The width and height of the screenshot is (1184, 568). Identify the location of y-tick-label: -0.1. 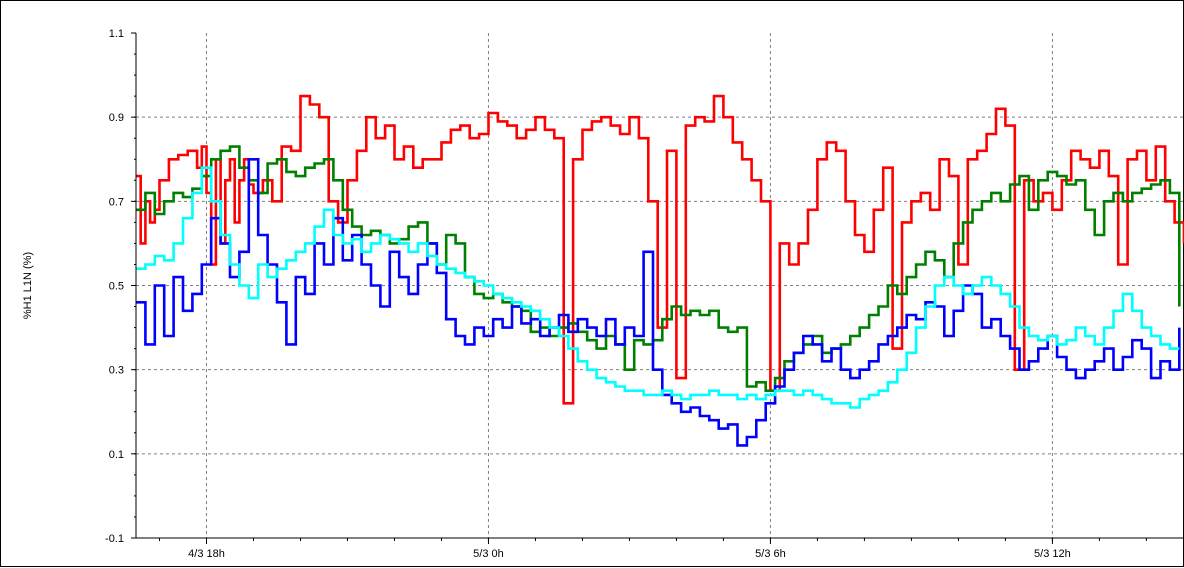
(114, 539).